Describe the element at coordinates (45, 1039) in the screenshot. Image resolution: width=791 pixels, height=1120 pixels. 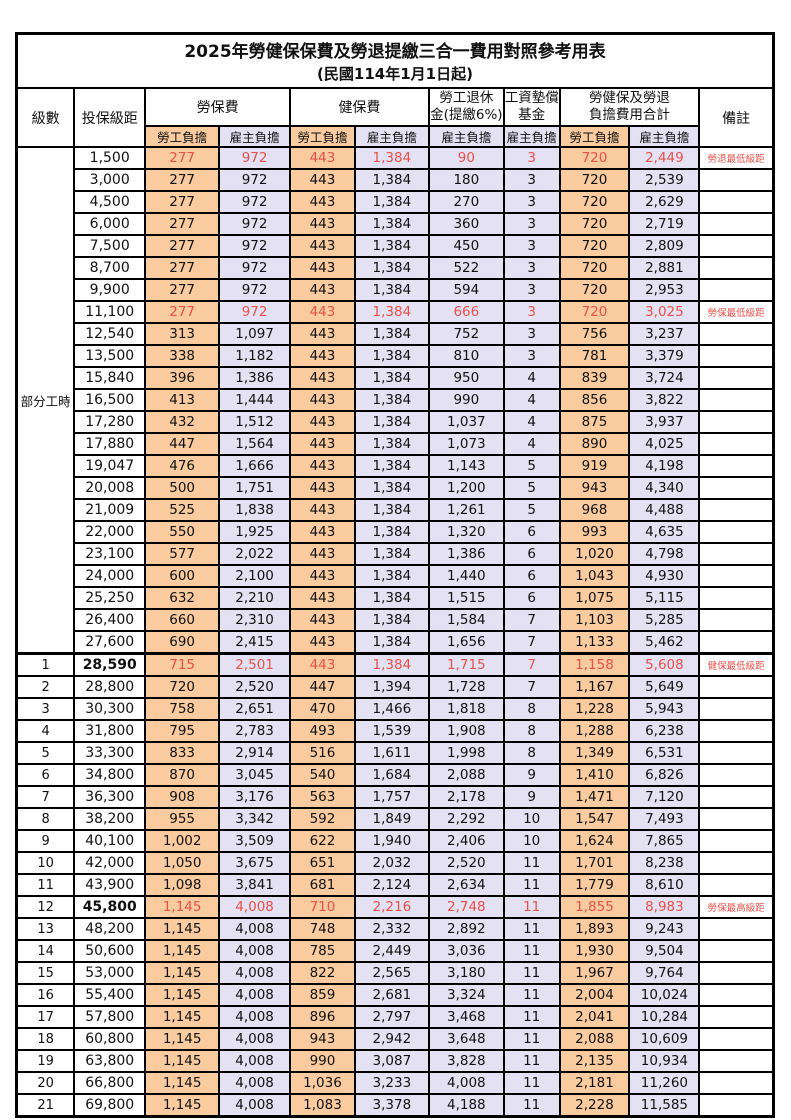
I see `cell-level: 18` at that location.